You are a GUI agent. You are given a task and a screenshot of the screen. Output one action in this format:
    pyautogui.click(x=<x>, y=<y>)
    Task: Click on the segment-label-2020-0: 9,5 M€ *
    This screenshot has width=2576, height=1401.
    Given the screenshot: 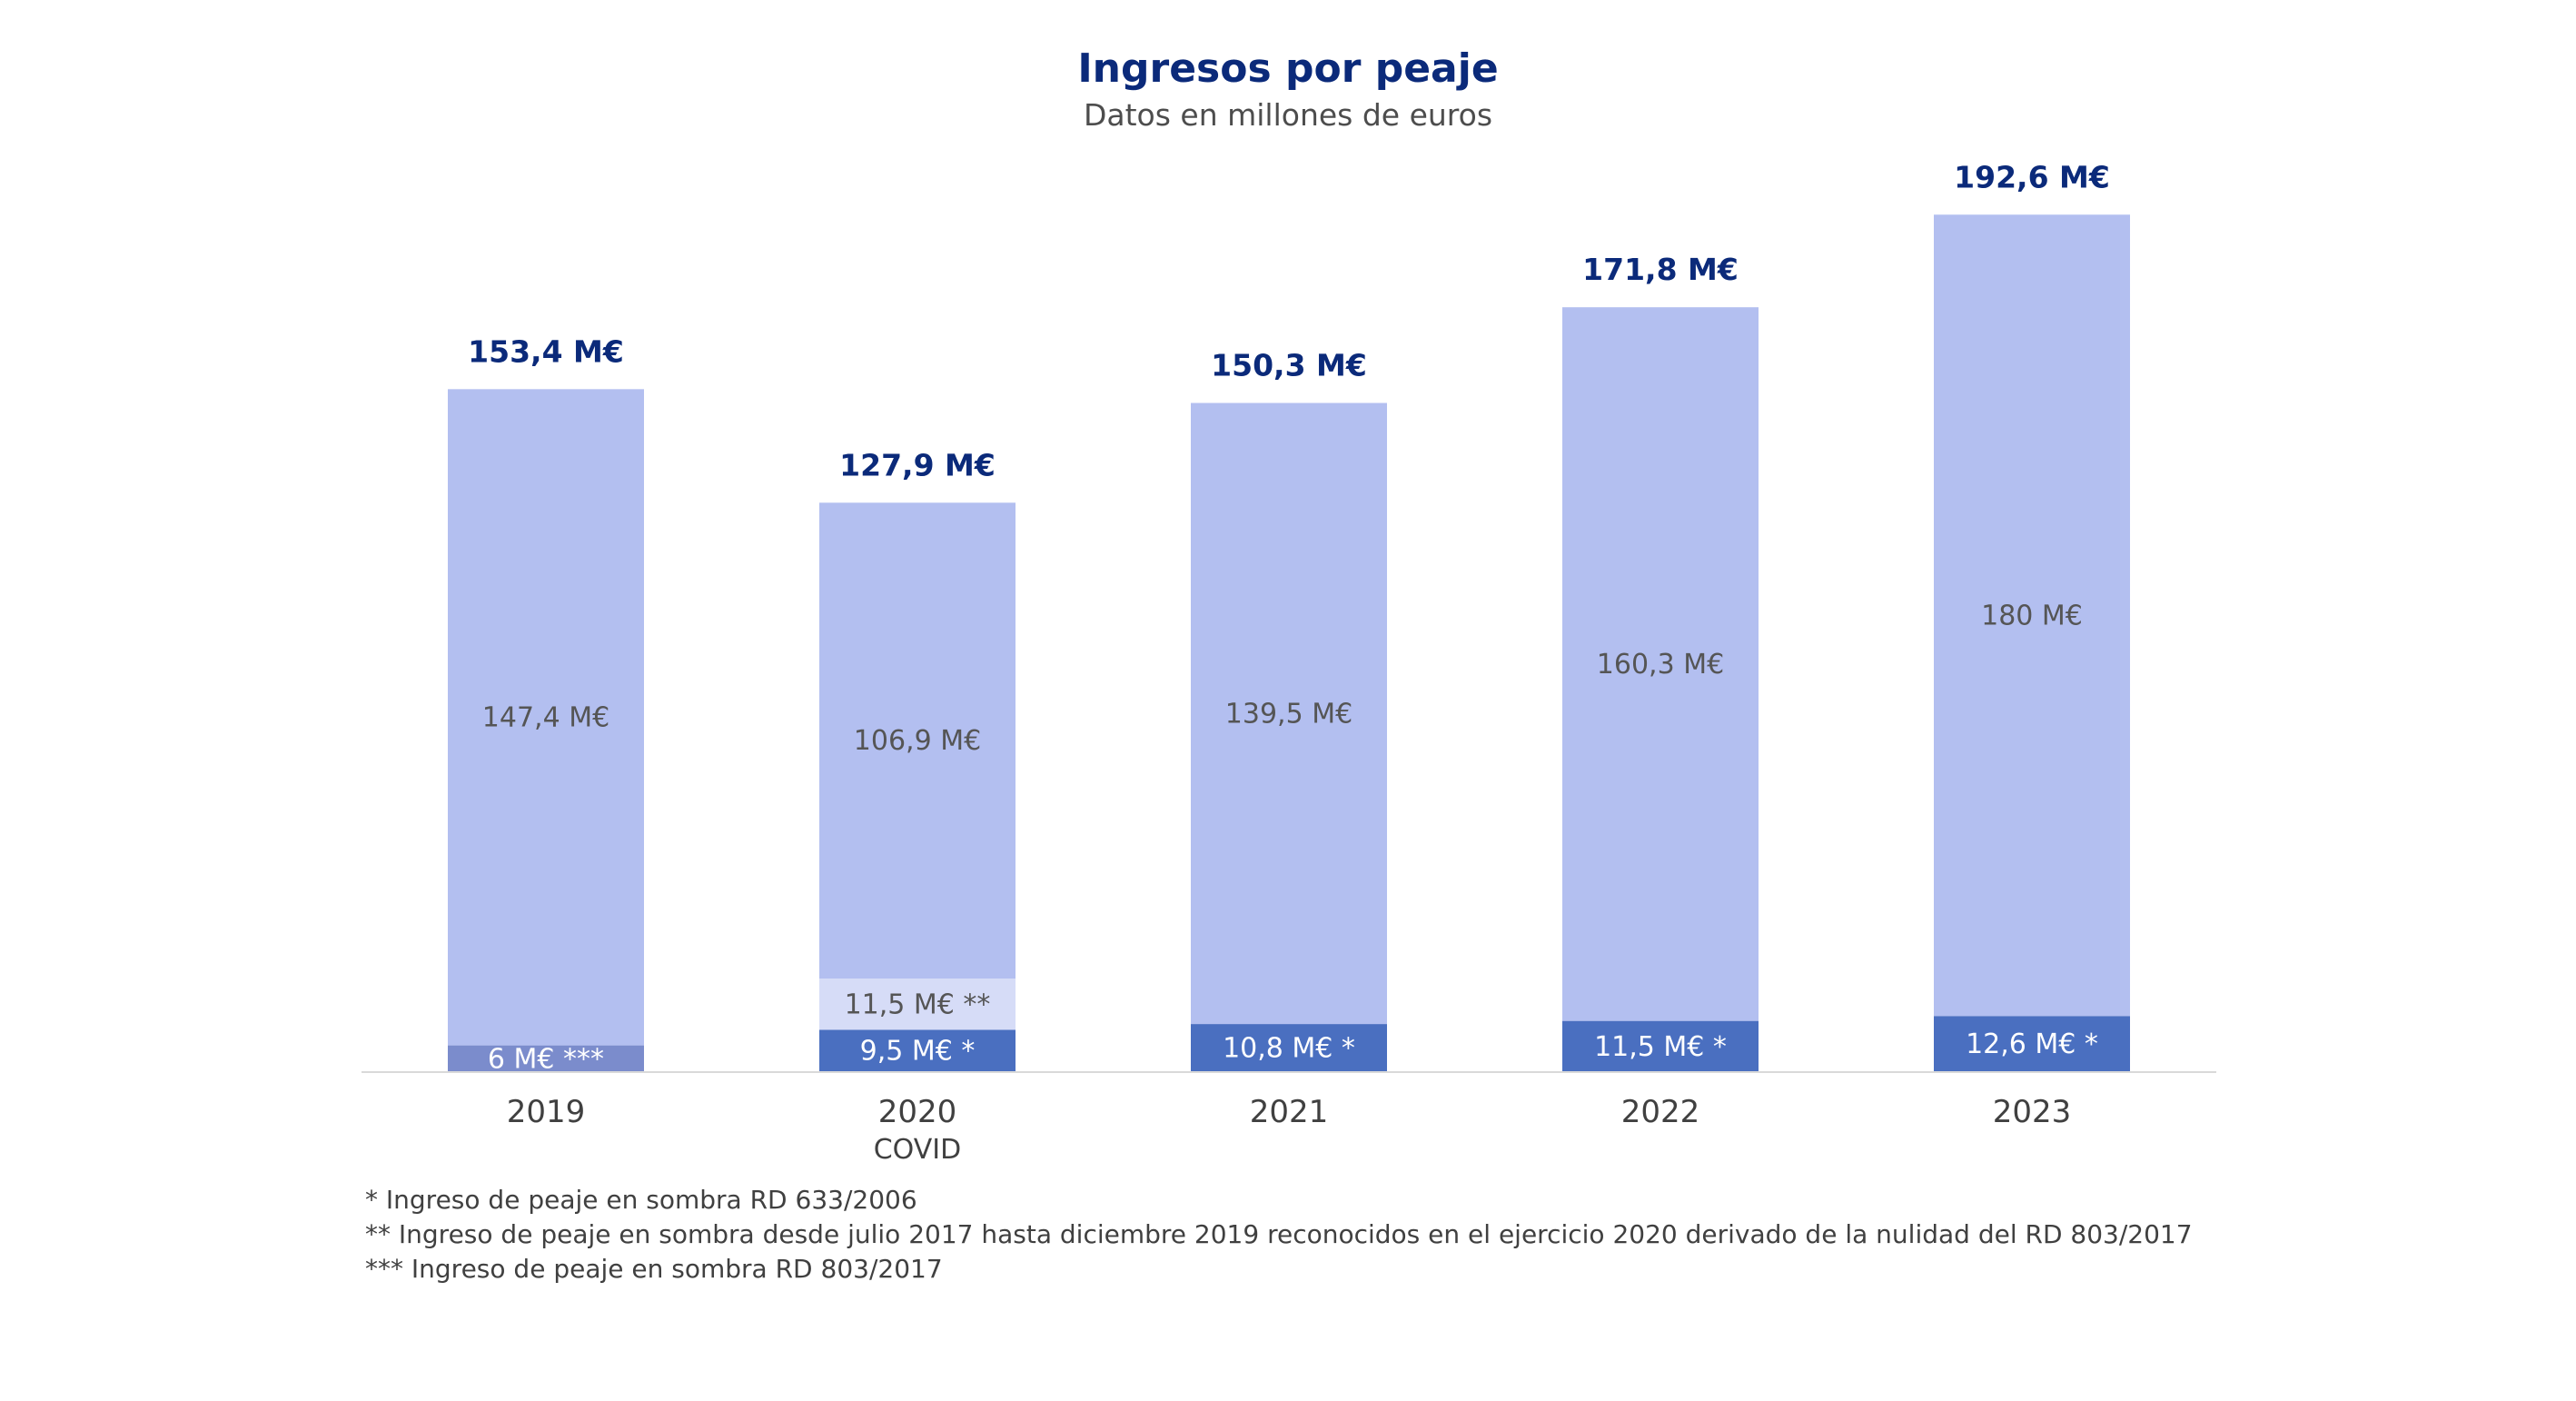 What is the action you would take?
    pyautogui.click(x=918, y=1052)
    